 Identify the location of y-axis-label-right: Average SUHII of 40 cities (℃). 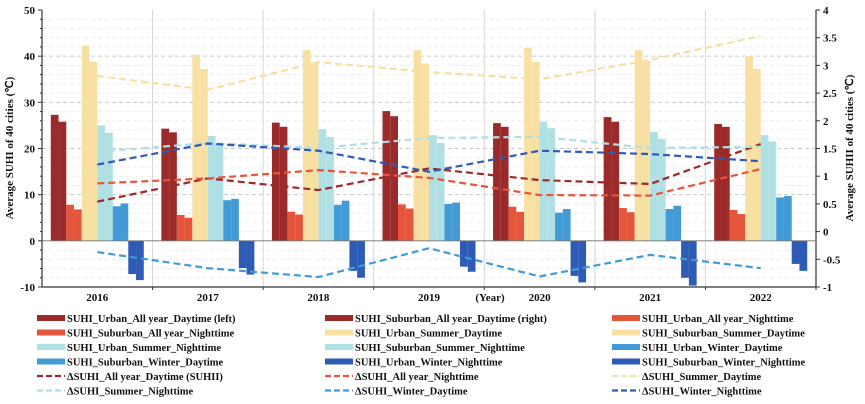
(850, 147).